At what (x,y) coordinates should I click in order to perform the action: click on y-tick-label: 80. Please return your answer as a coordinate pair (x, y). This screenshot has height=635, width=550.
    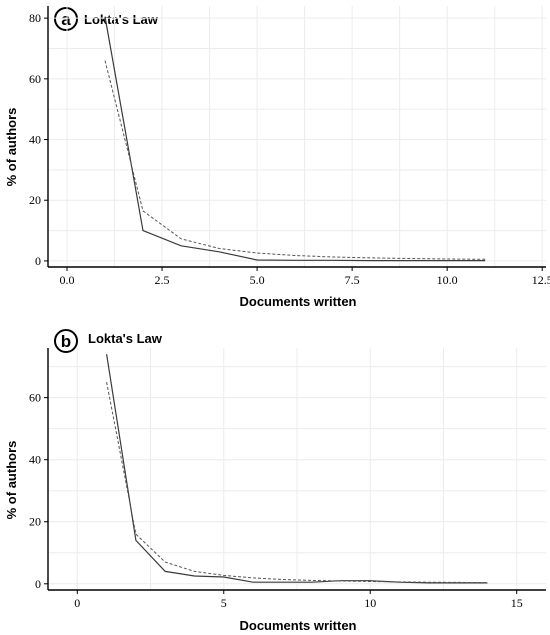
    Looking at the image, I should click on (35, 18).